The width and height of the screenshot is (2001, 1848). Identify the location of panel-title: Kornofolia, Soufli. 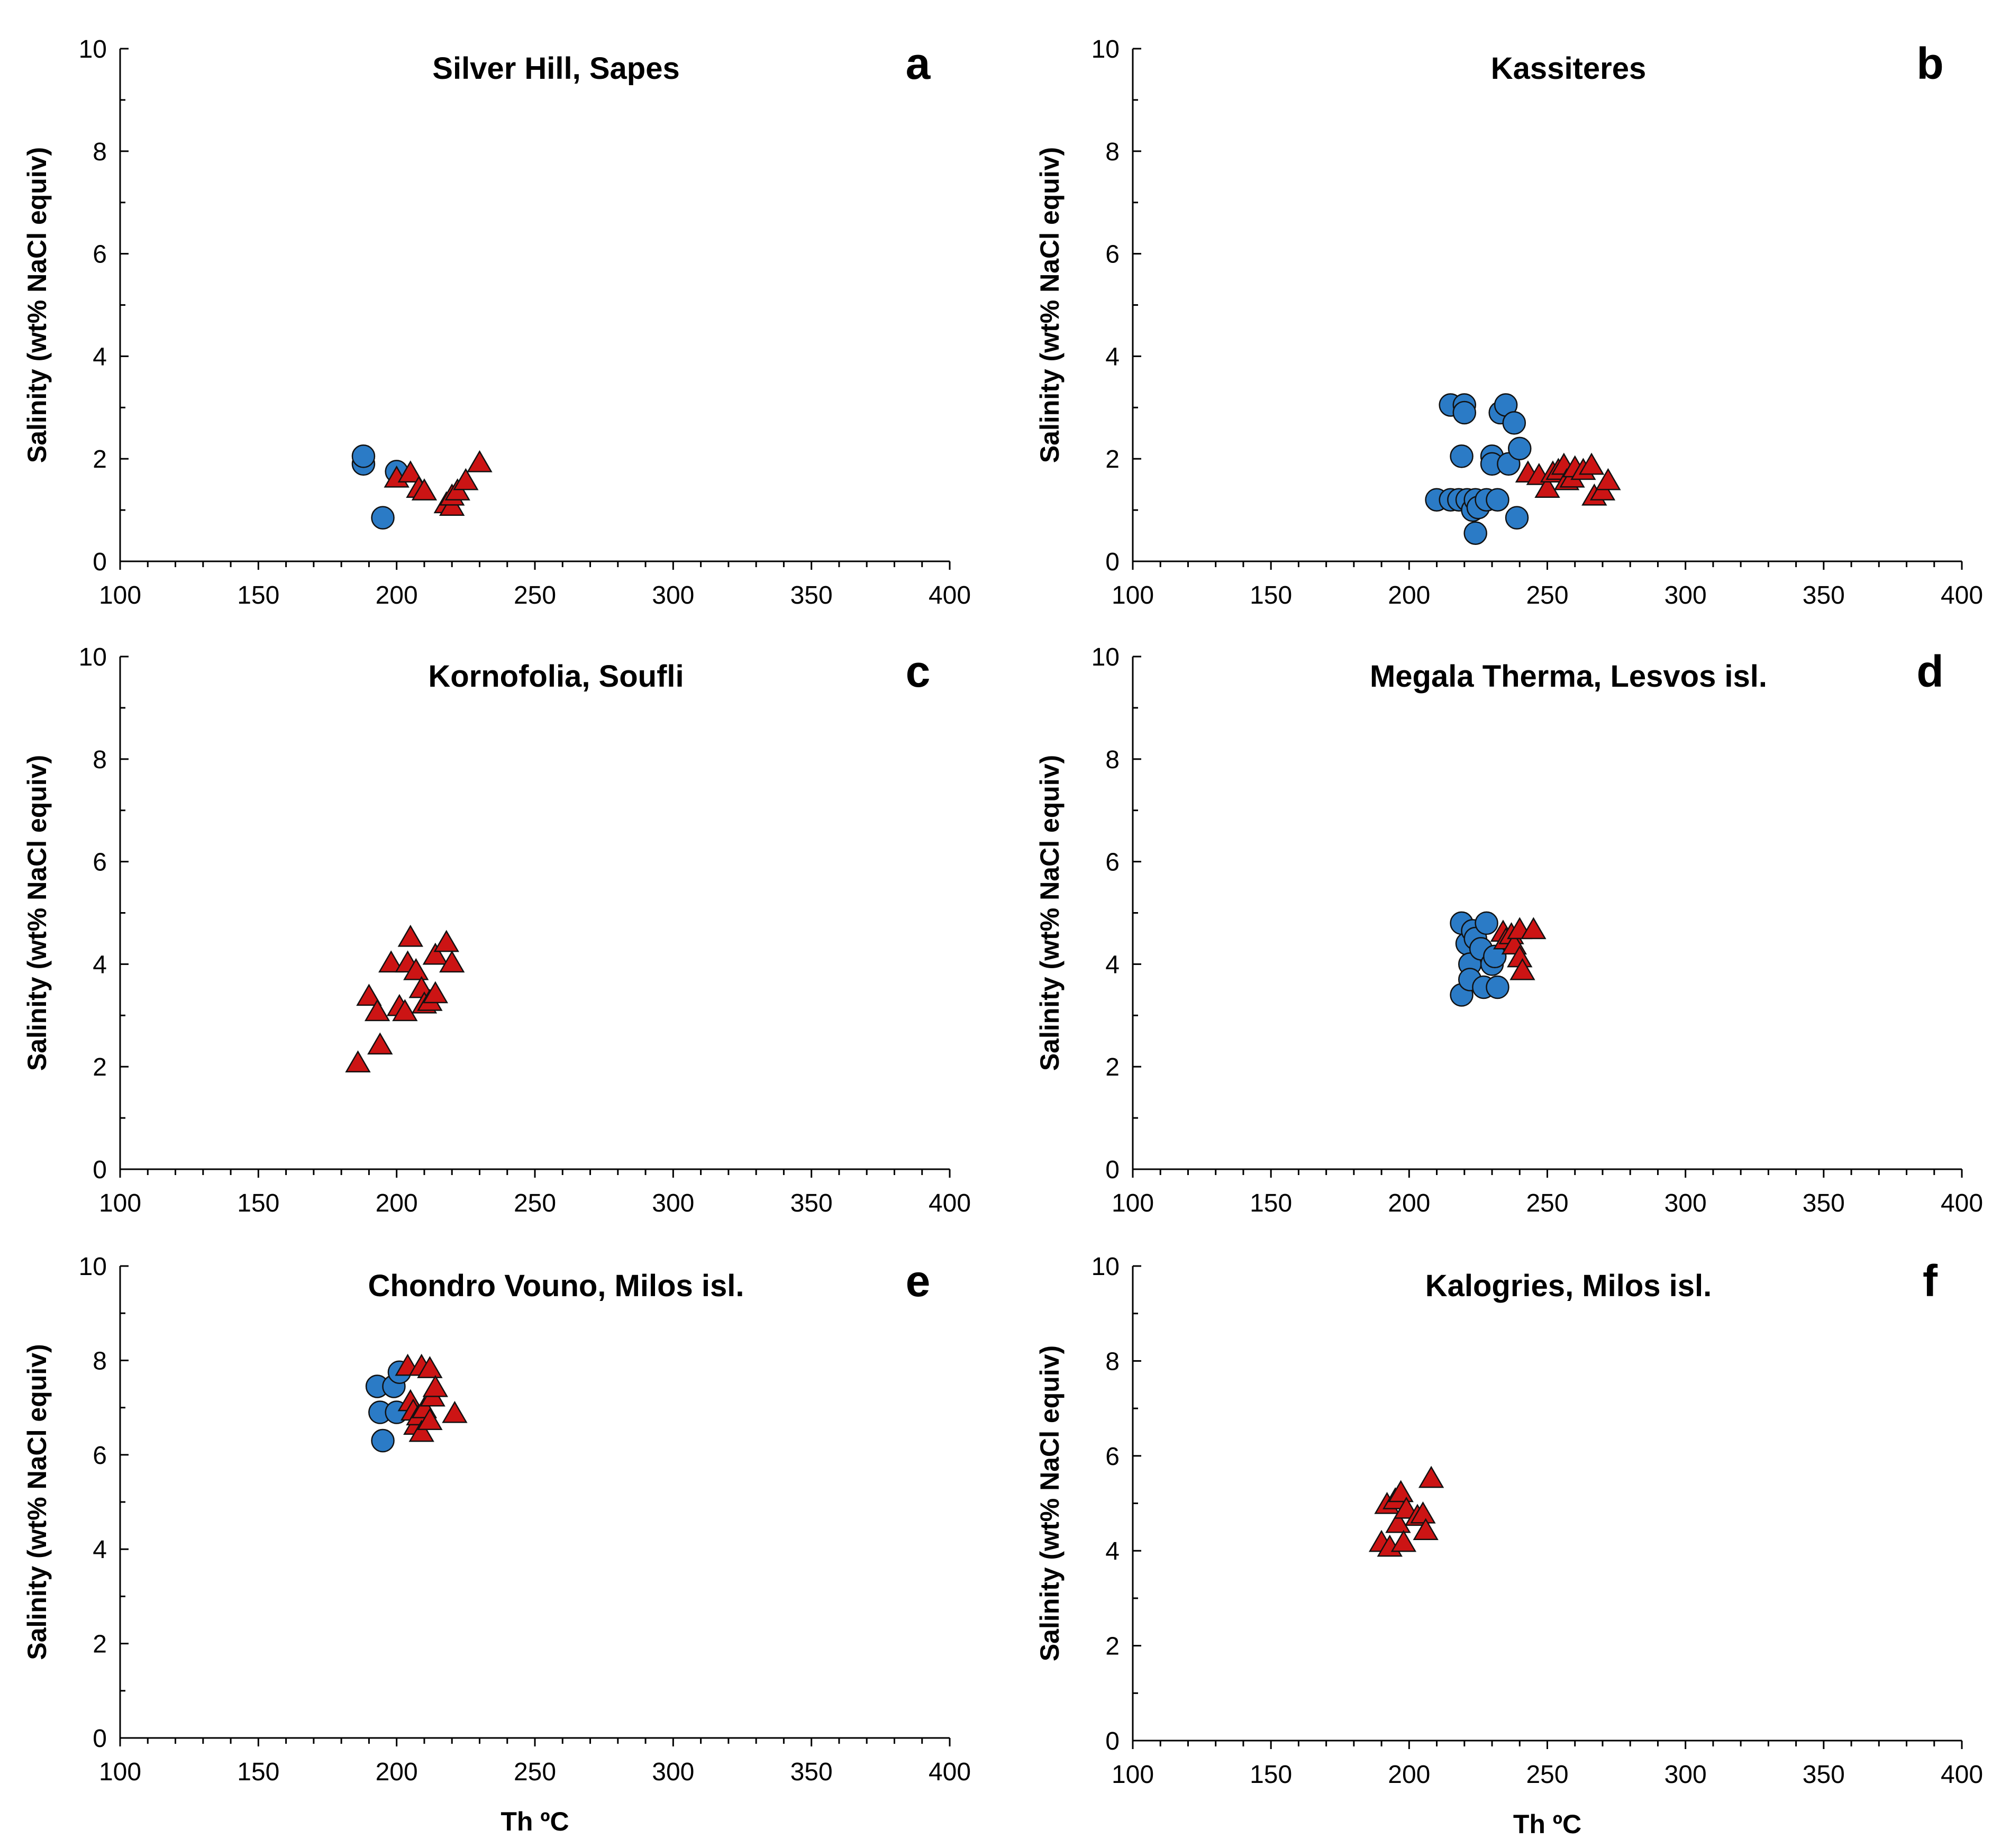
(556, 676).